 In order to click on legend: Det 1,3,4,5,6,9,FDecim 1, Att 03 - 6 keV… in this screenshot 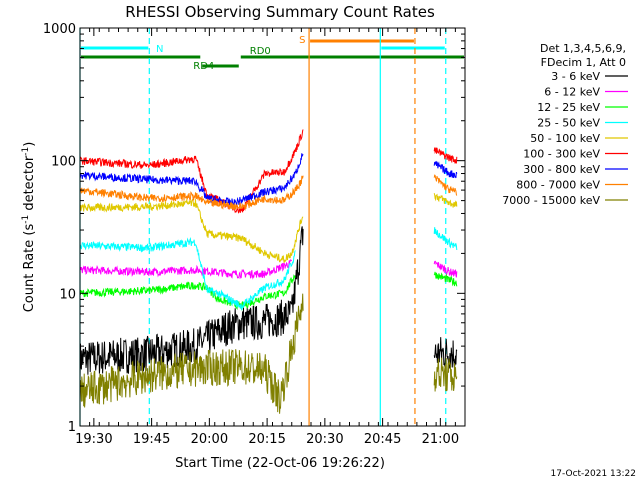, I will do `click(565, 124)`.